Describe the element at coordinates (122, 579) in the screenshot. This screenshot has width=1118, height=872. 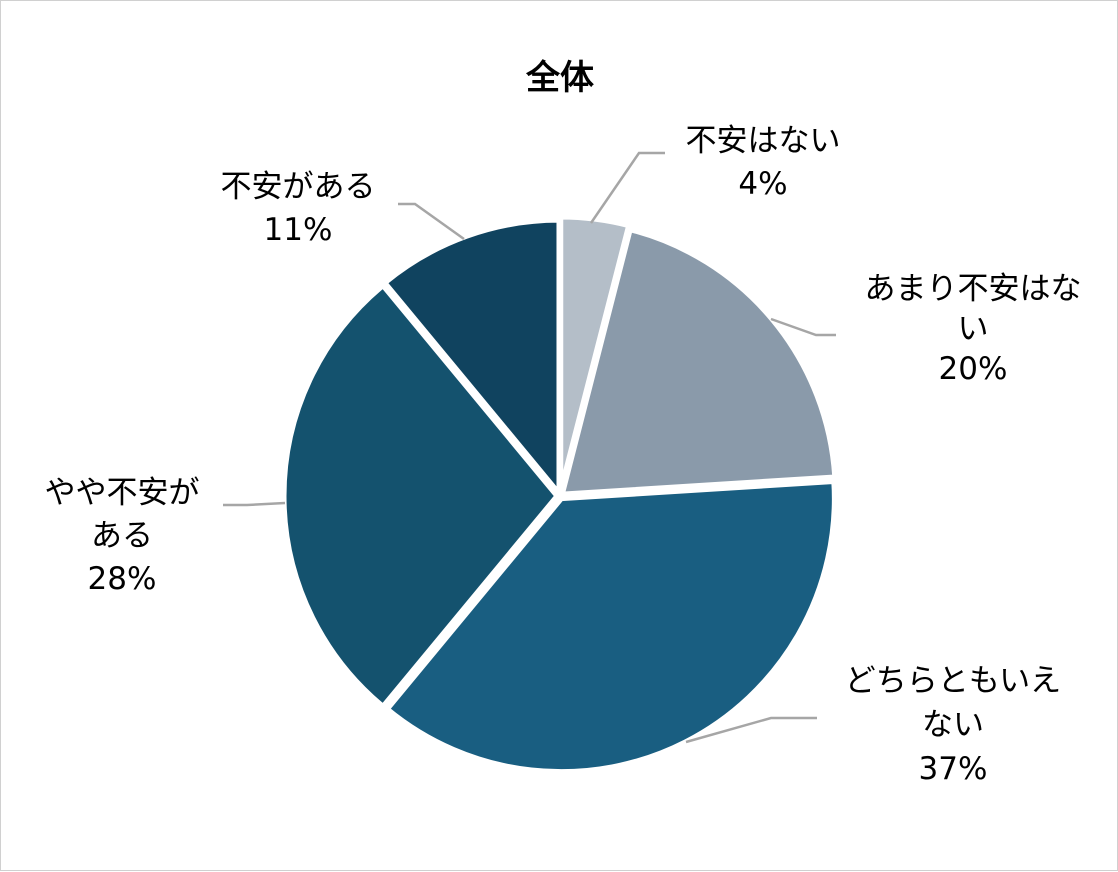
I see `slice-value-label: 28%` at that location.